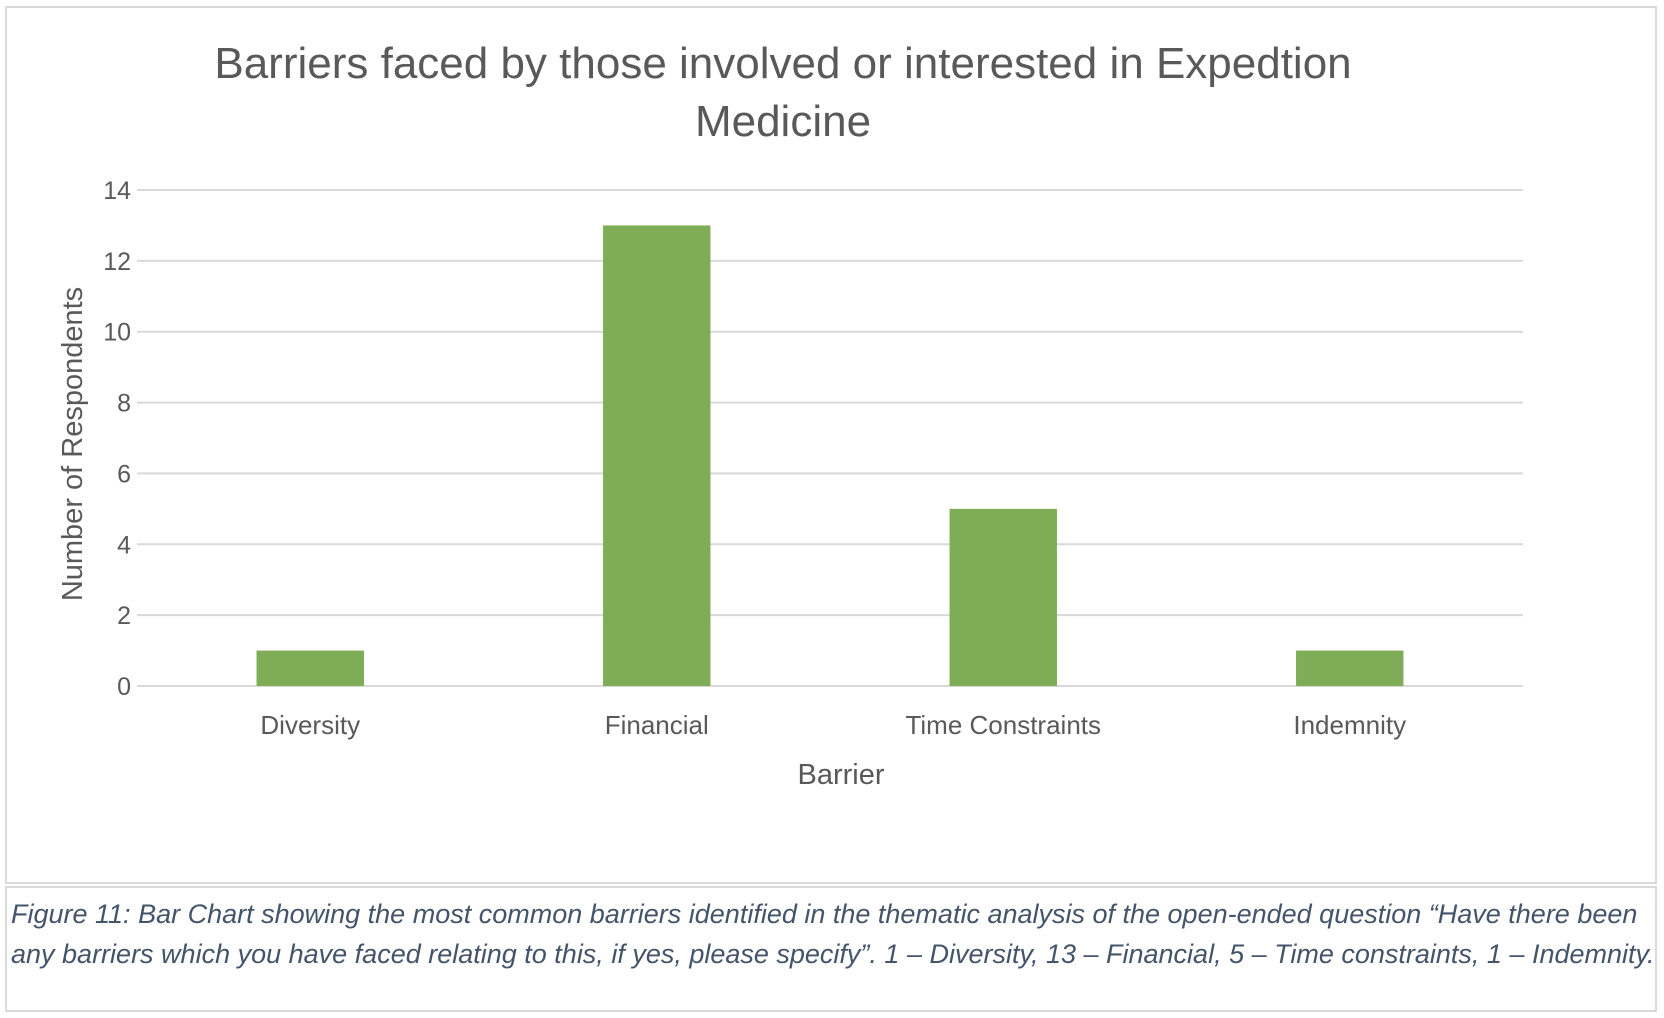 The width and height of the screenshot is (1664, 1018). Describe the element at coordinates (1349, 725) in the screenshot. I see `x-tick-label: Indemnity` at that location.